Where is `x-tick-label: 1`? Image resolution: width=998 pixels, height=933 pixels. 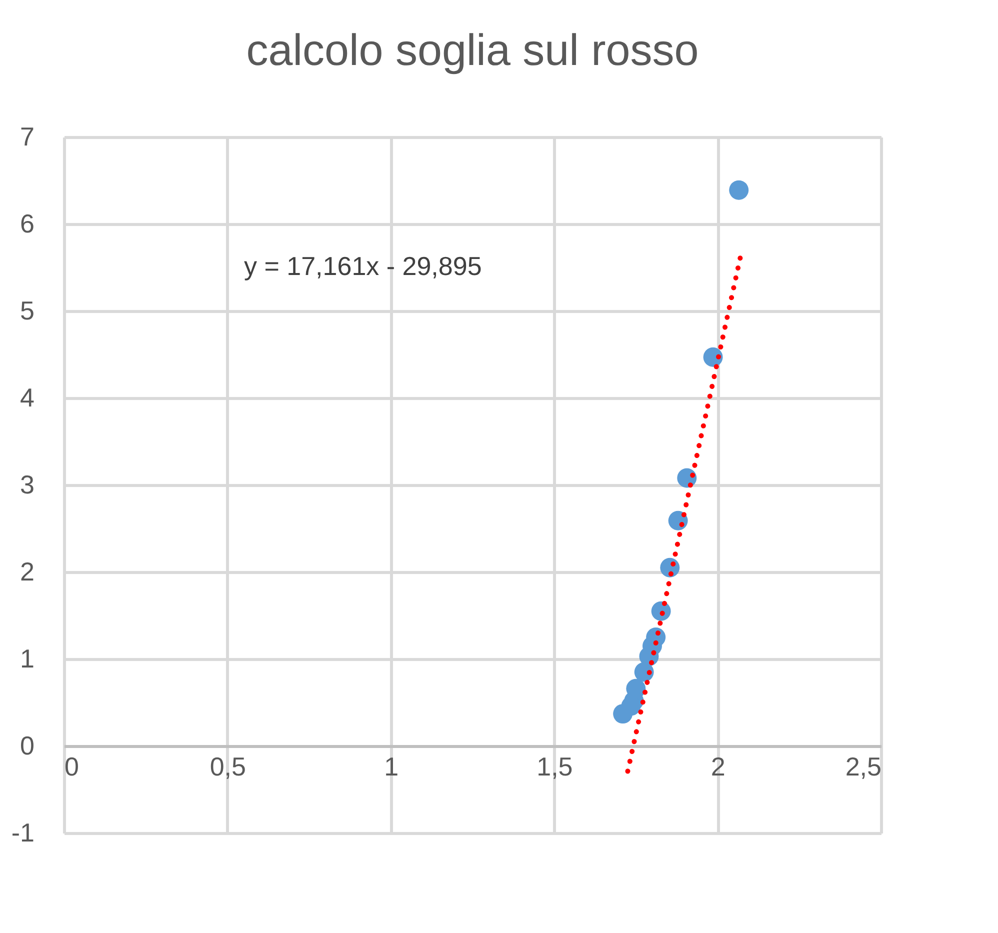
x-tick-label: 1 is located at coordinates (391, 767).